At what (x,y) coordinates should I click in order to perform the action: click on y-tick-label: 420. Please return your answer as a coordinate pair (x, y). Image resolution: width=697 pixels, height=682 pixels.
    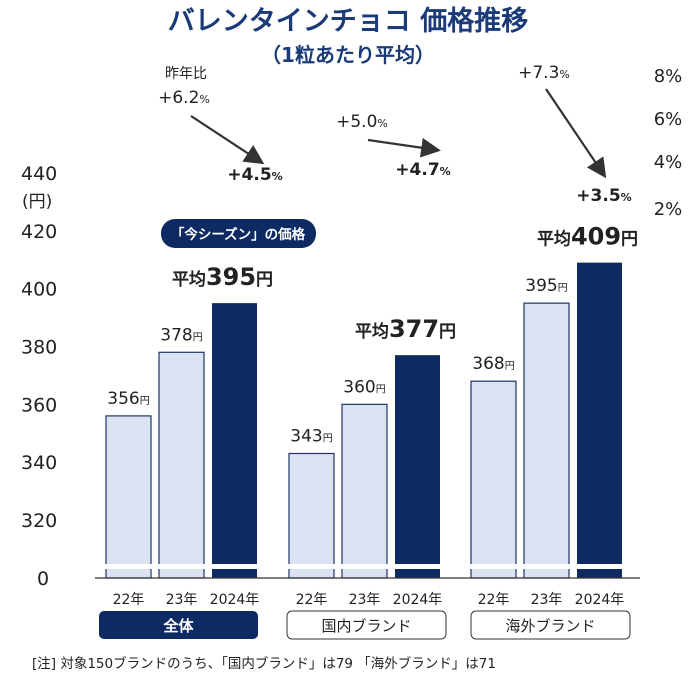
    Looking at the image, I should click on (39, 232).